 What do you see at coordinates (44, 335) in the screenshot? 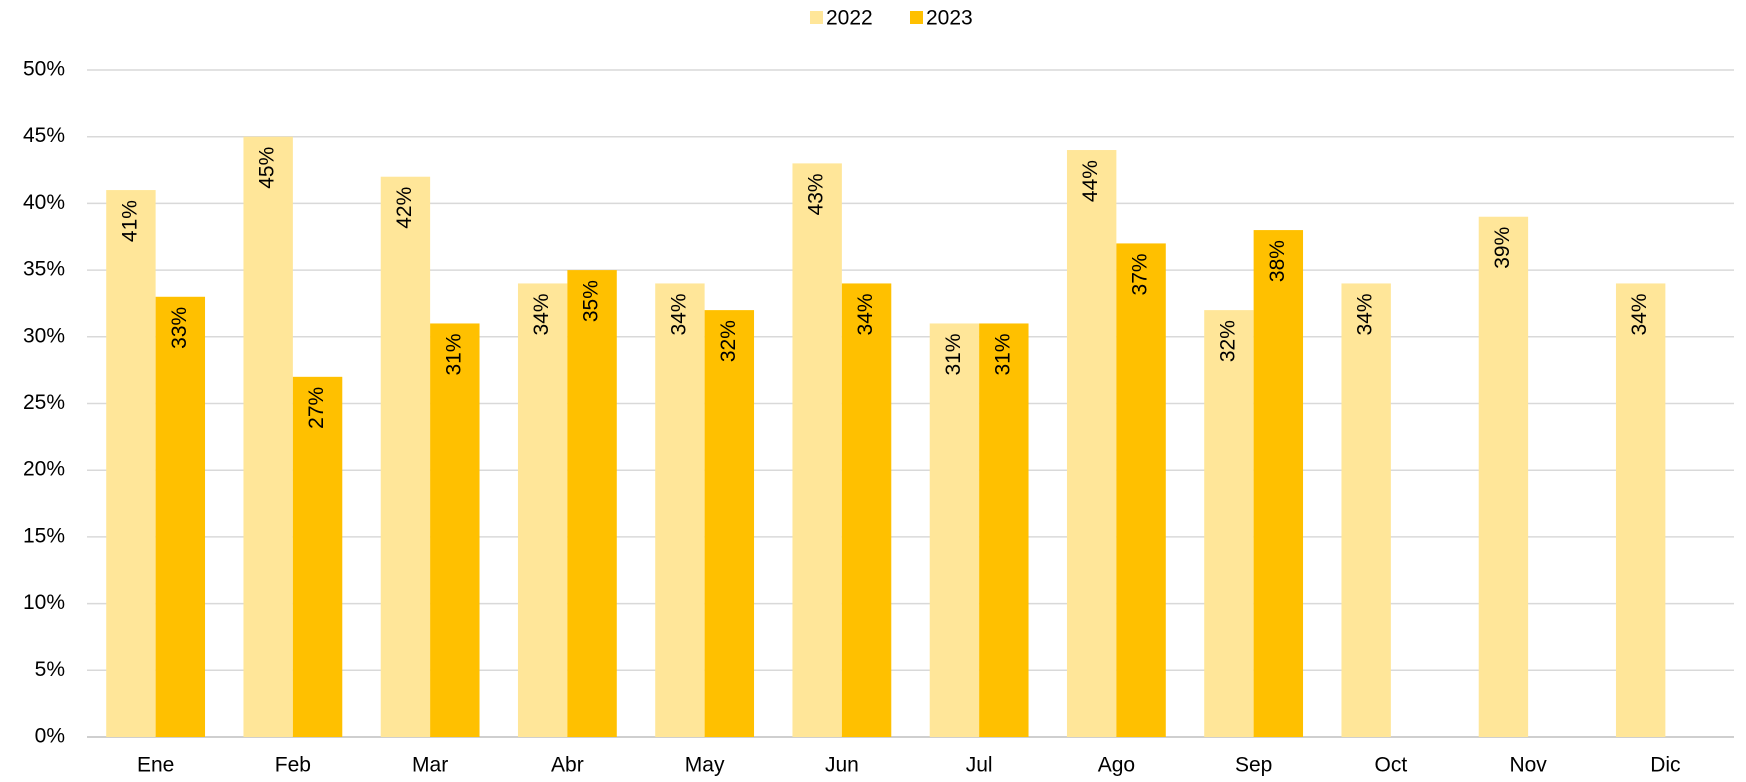
I see `y-tick-label: 30%` at bounding box center [44, 335].